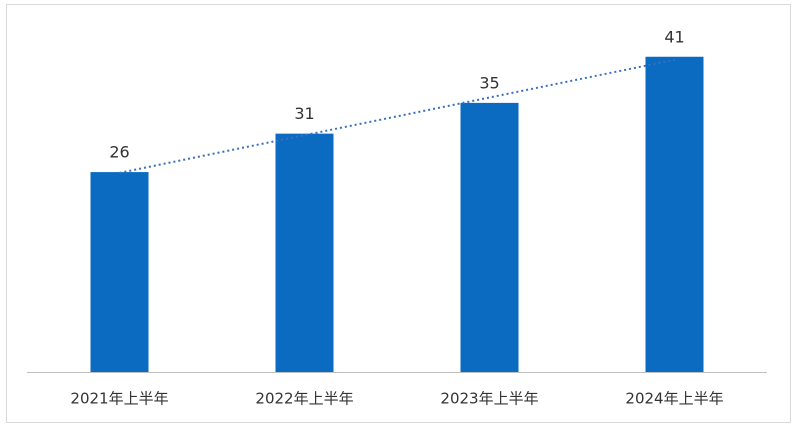 The image size is (798, 429). Describe the element at coordinates (119, 152) in the screenshot. I see `data-label: 26` at that location.